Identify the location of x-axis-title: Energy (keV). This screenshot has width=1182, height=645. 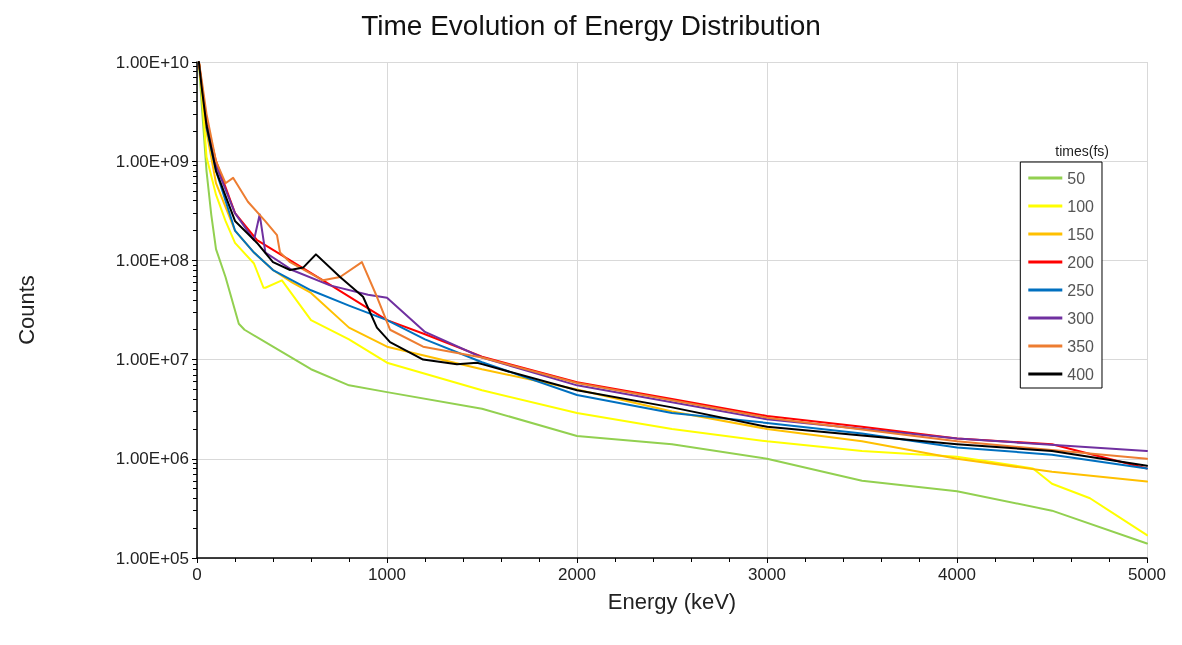
(672, 601).